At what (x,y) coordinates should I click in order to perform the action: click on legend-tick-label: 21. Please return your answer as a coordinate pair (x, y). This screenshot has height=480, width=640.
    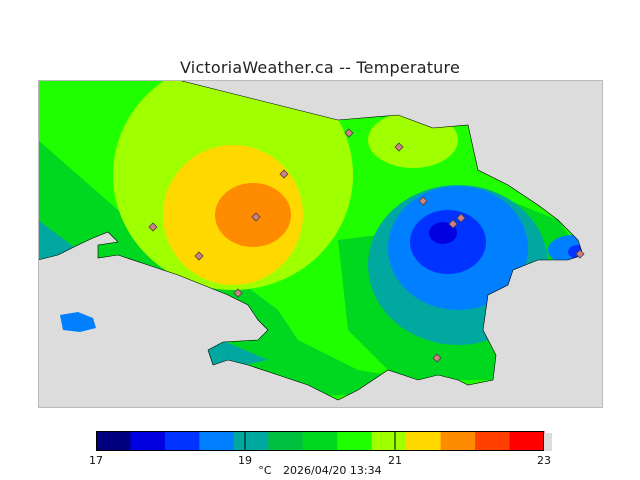
    Looking at the image, I should click on (395, 460).